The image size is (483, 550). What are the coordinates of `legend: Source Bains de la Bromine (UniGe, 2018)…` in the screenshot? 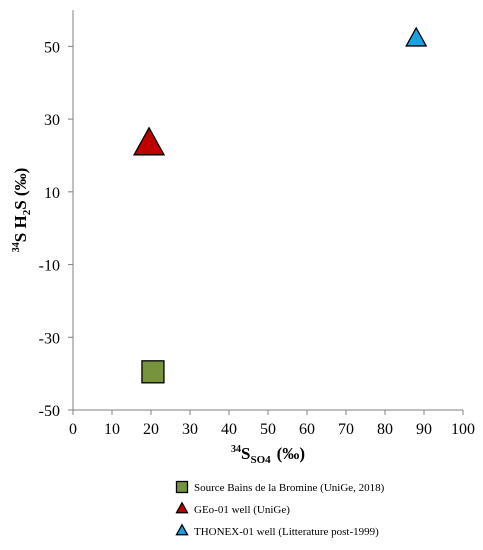 It's located at (280, 509).